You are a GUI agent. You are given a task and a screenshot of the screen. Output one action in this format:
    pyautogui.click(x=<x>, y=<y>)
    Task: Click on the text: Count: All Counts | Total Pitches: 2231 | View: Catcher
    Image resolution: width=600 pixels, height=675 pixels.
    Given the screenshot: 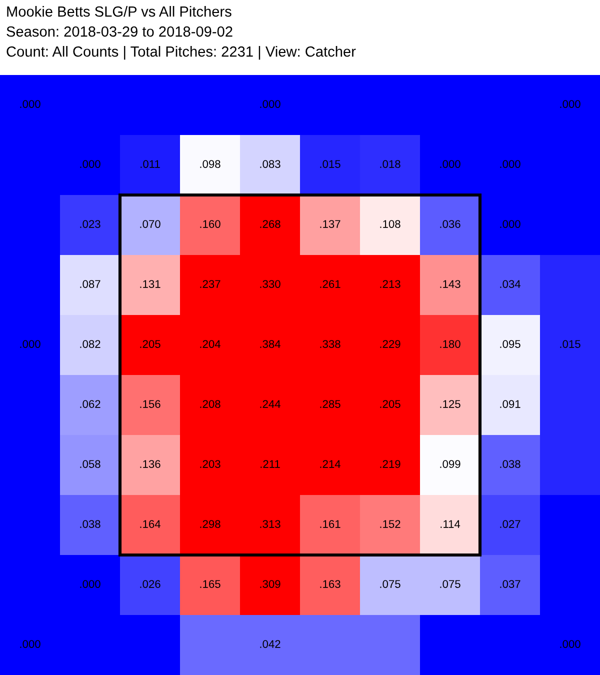 What is the action you would take?
    pyautogui.click(x=181, y=53)
    